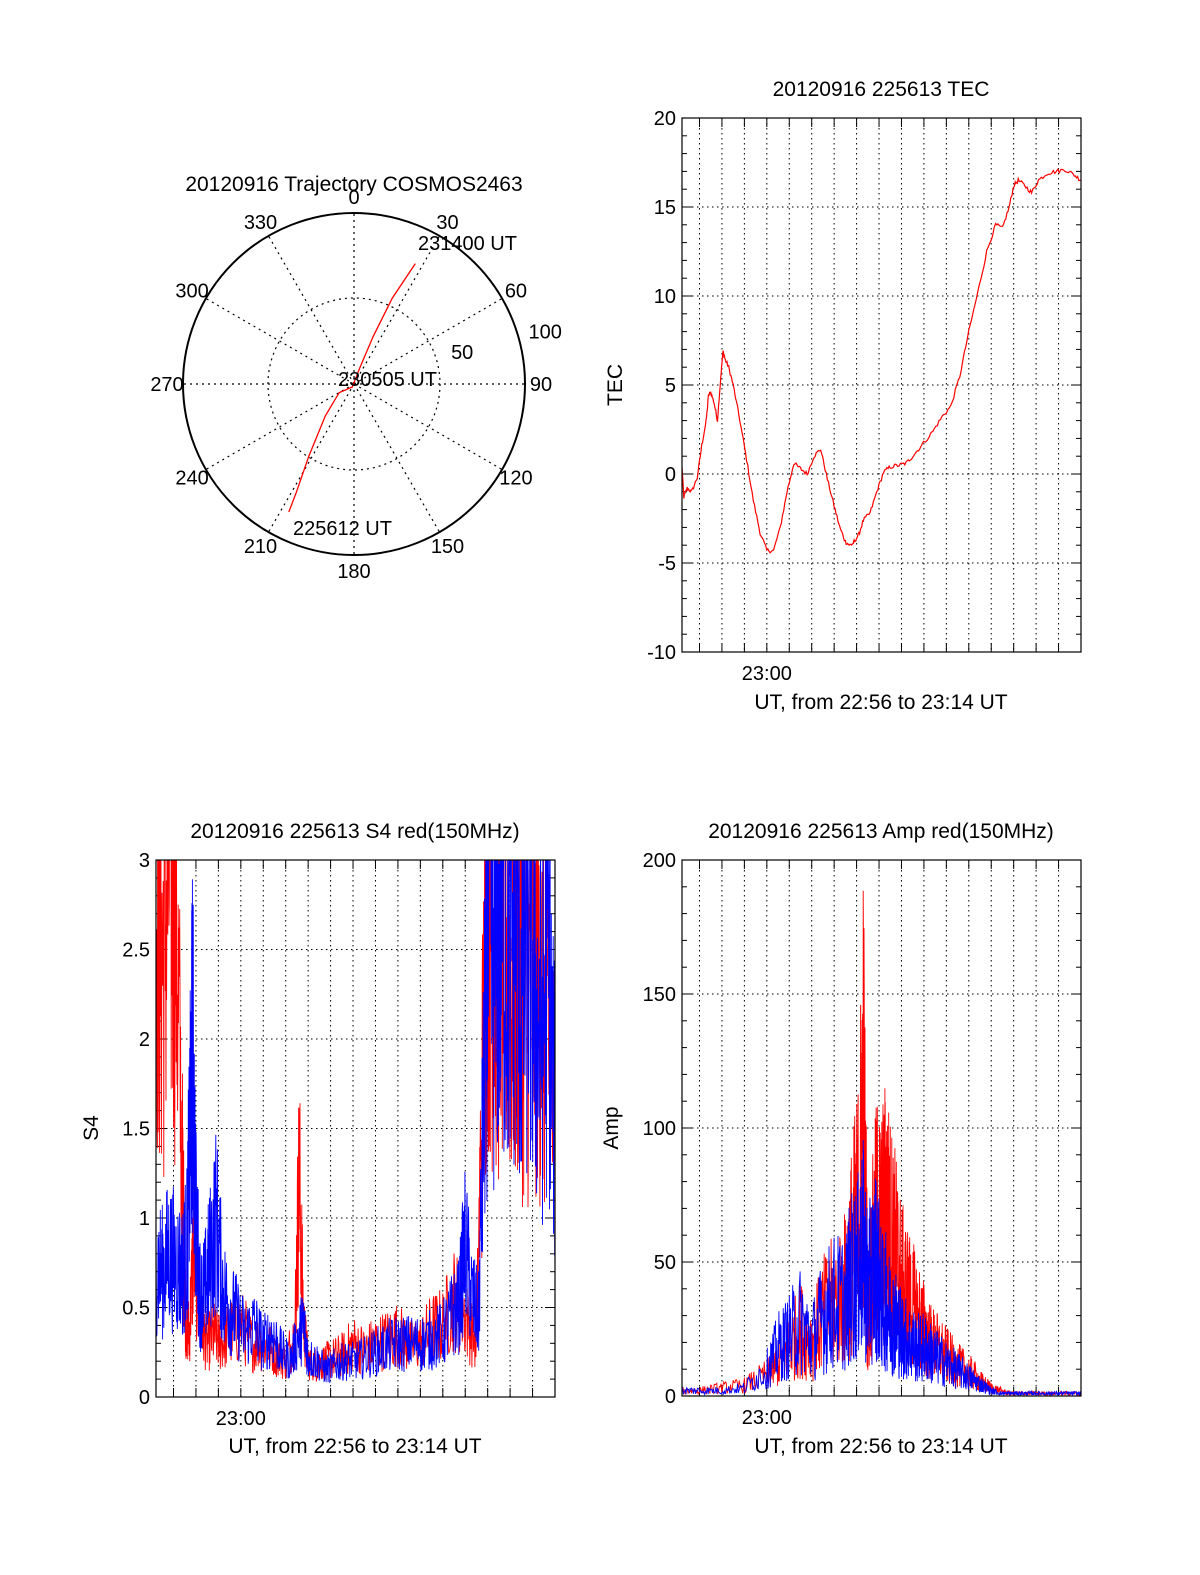 The width and height of the screenshot is (1200, 1575). I want to click on amp-plot-frame, so click(881, 1128).